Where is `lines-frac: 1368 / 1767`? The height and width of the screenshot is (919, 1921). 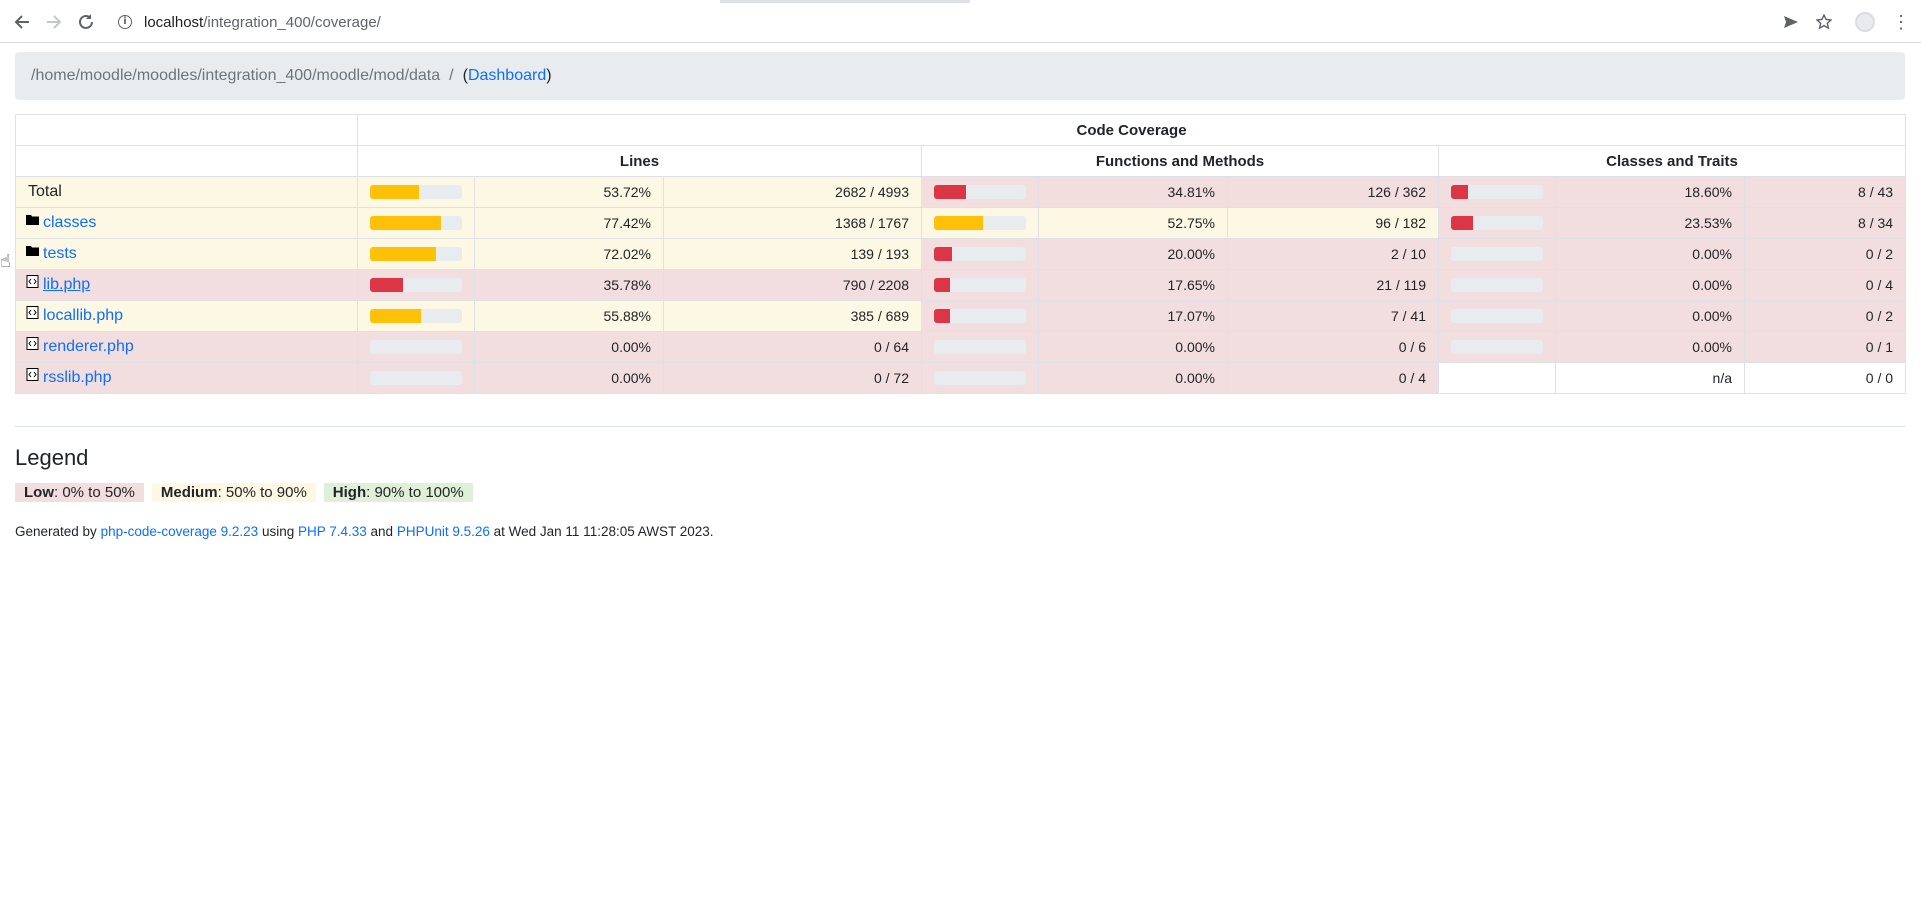 lines-frac: 1368 / 1767 is located at coordinates (792, 223).